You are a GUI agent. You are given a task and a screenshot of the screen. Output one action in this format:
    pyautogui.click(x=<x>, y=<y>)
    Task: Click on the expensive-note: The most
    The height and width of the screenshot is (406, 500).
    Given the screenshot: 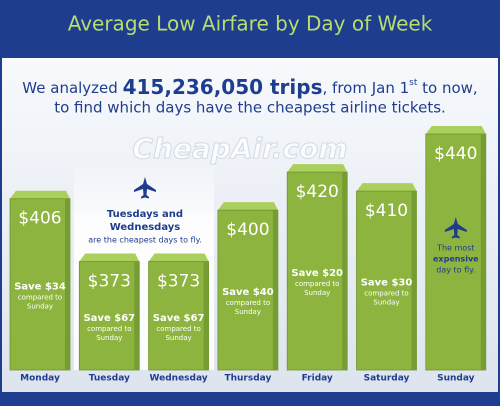 What is the action you would take?
    pyautogui.click(x=455, y=248)
    